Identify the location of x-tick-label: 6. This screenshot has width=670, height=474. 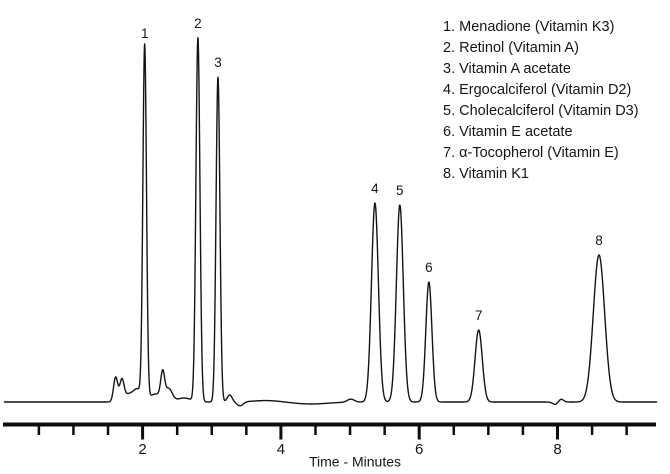
(419, 449).